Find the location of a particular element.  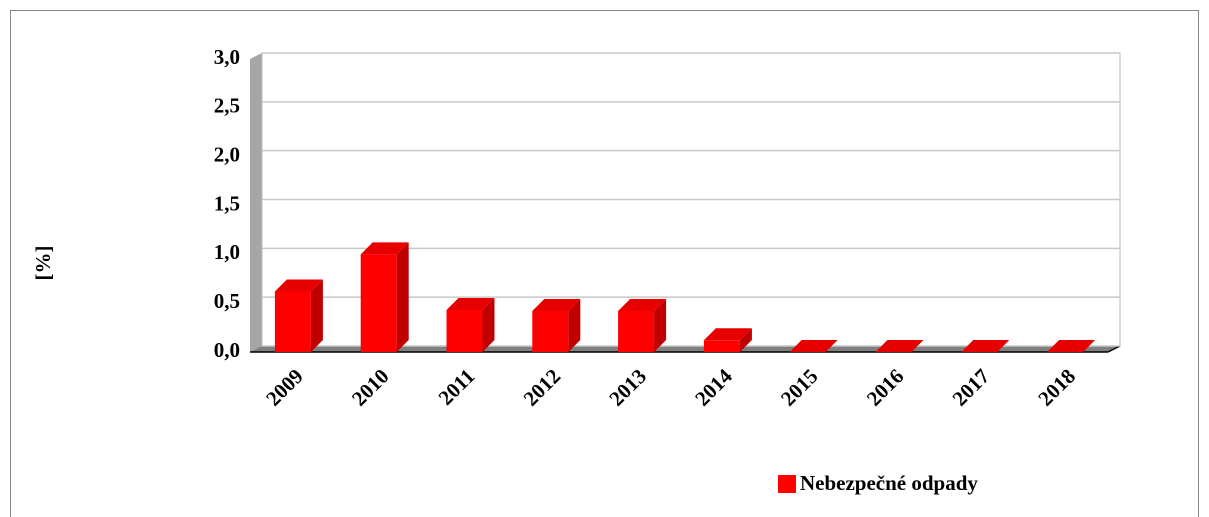

y-tick-label: 2,0 is located at coordinates (227, 154).